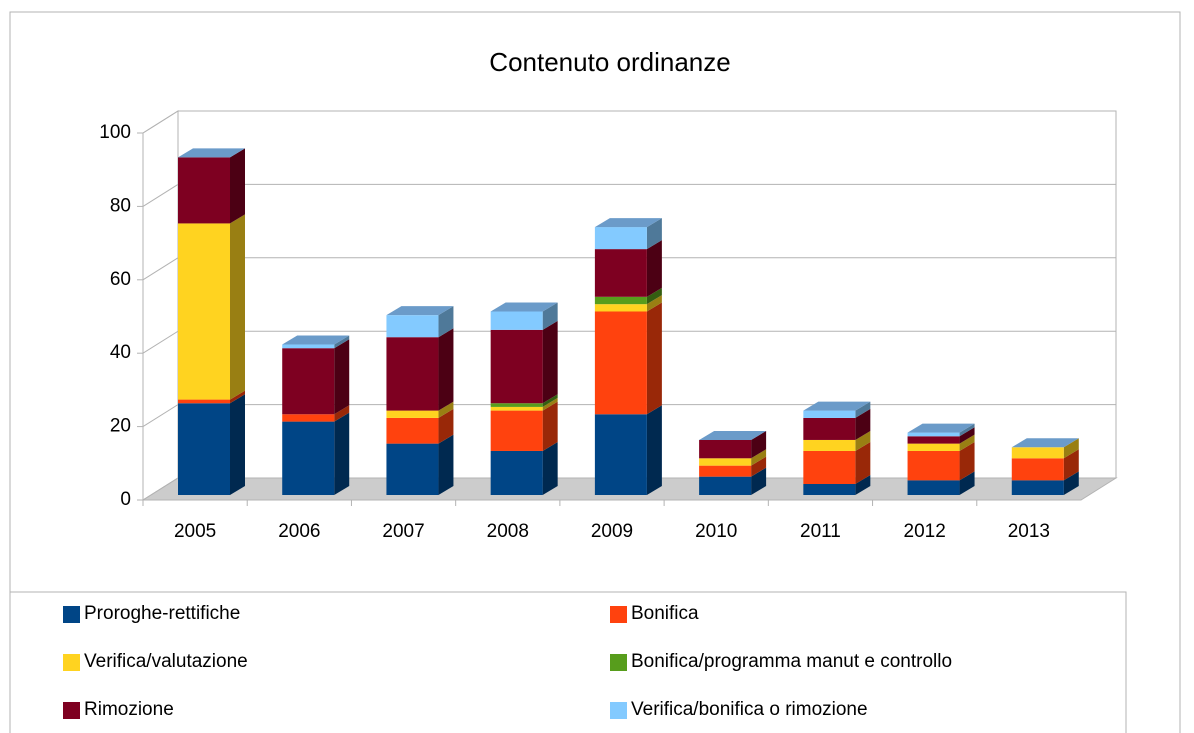 This screenshot has height=733, width=1194. Describe the element at coordinates (820, 531) in the screenshot. I see `x-tick-label: 2011` at that location.